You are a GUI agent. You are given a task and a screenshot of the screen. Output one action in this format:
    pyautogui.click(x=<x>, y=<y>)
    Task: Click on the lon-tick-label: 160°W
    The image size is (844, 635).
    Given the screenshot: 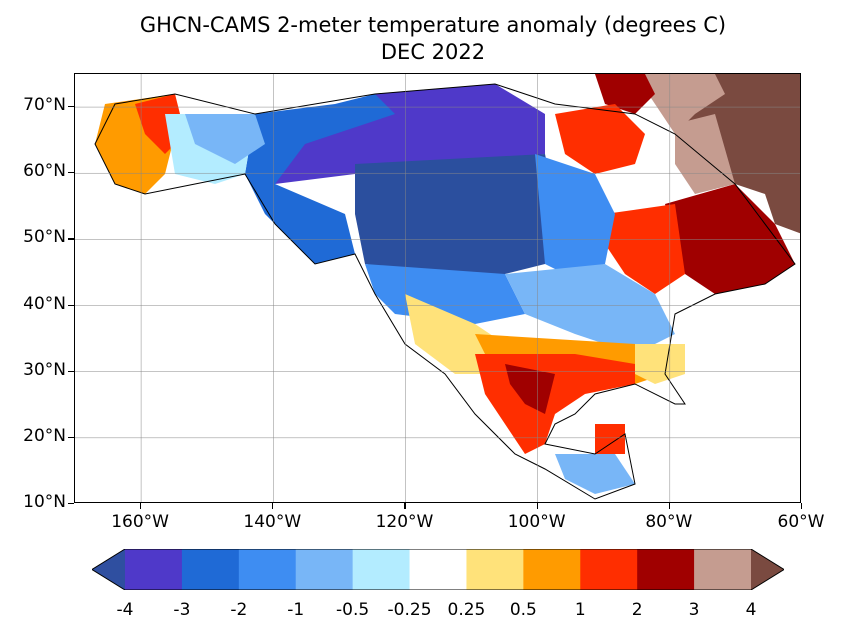 What is the action you would take?
    pyautogui.click(x=140, y=522)
    